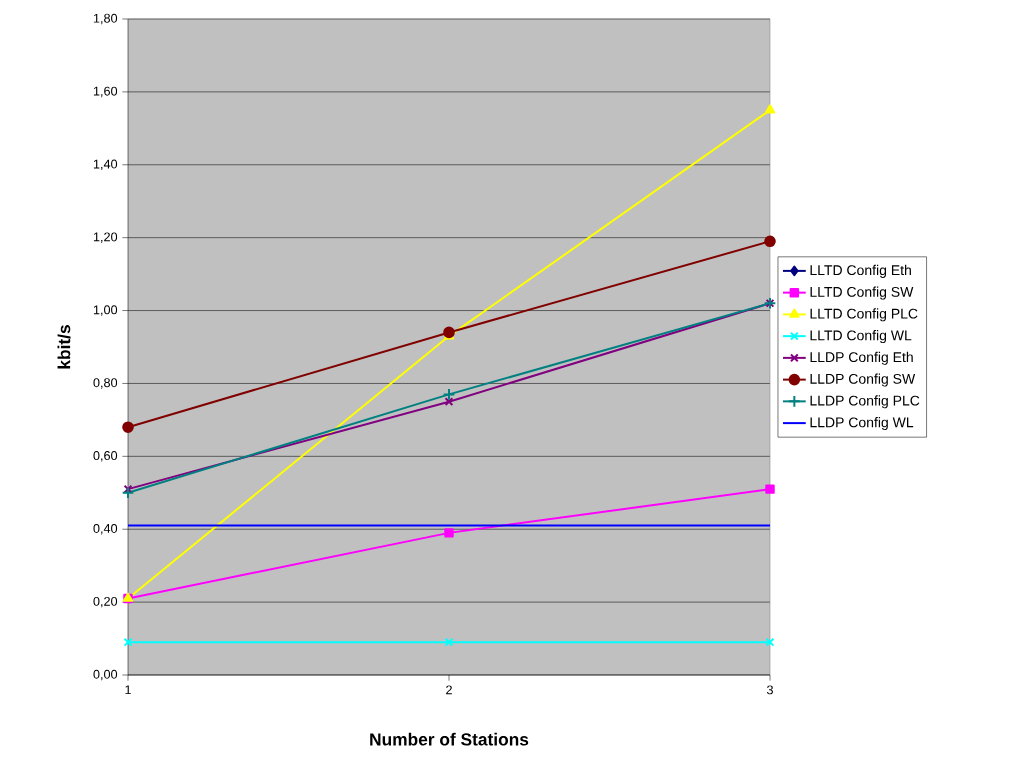  Describe the element at coordinates (861, 358) in the screenshot. I see `legend-label: LLDP Config Eth` at that location.